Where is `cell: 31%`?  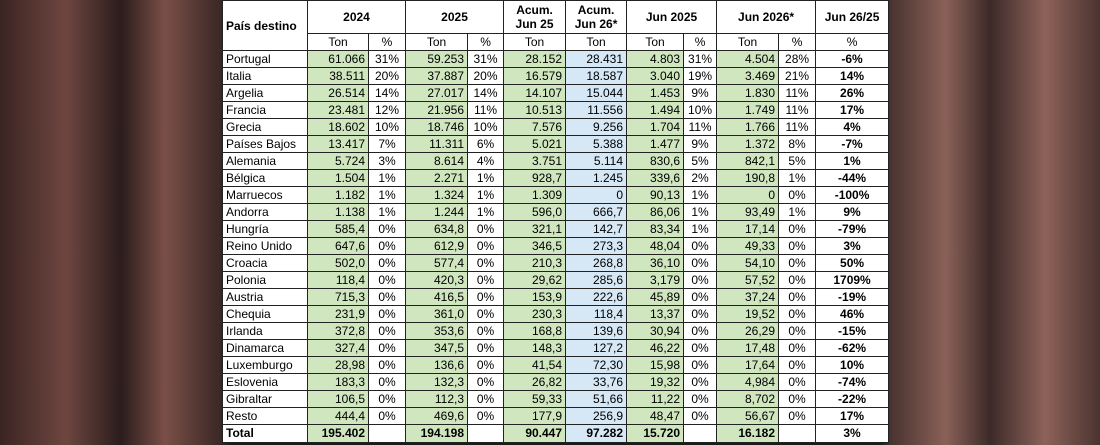
cell: 31% is located at coordinates (486, 59).